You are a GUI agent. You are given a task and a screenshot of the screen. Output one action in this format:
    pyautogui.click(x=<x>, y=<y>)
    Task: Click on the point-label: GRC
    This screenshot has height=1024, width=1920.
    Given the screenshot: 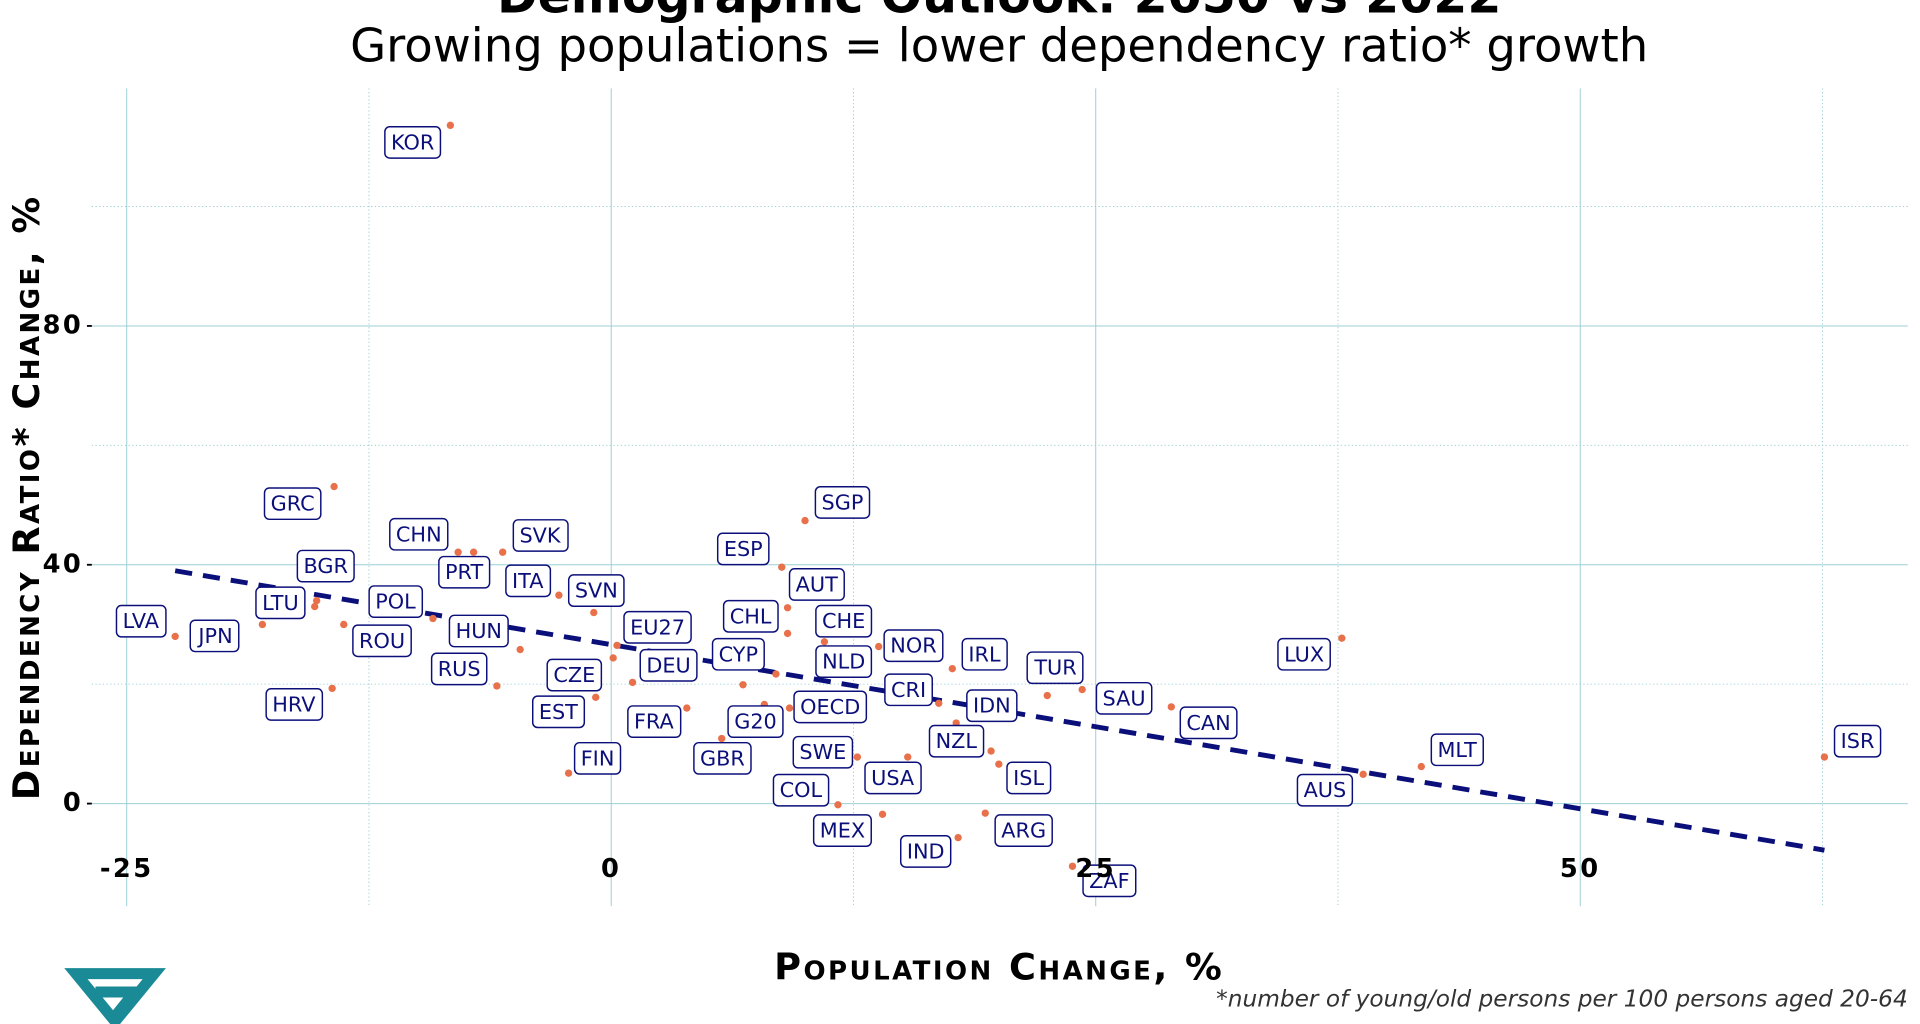 What is the action you would take?
    pyautogui.click(x=293, y=504)
    